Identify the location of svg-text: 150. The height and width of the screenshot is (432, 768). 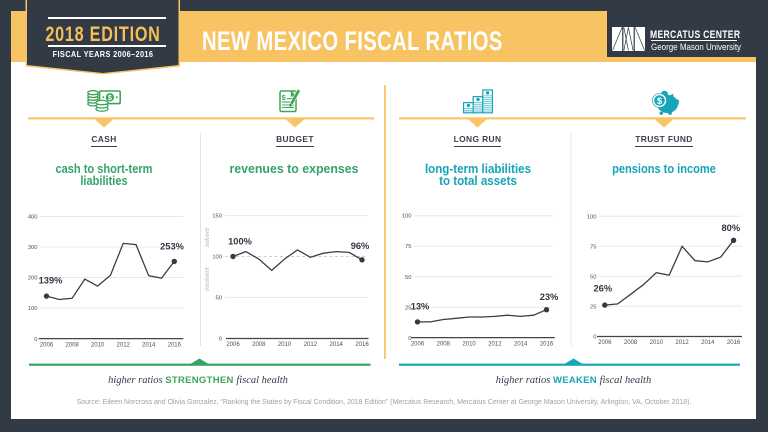
(217, 217).